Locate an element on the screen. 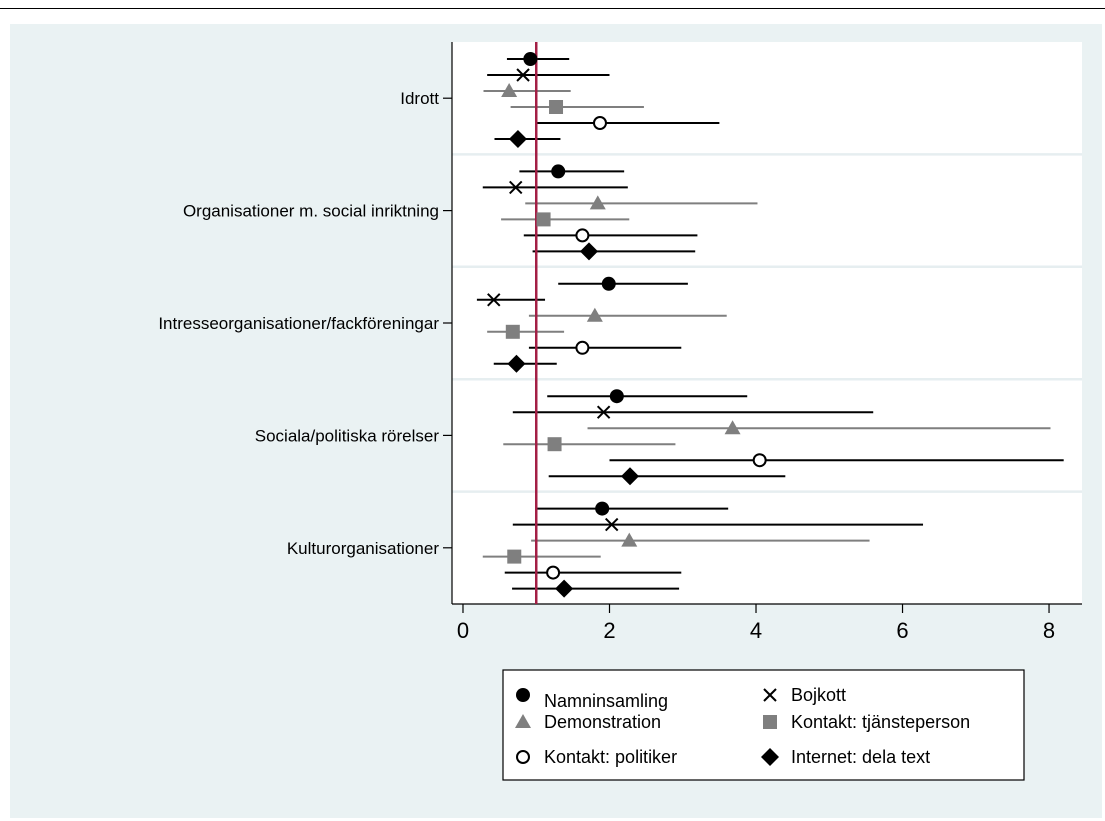 The height and width of the screenshot is (821, 1105). marker-bojkott-organisationer-m-social-inriktning-stroke-b is located at coordinates (516, 187).